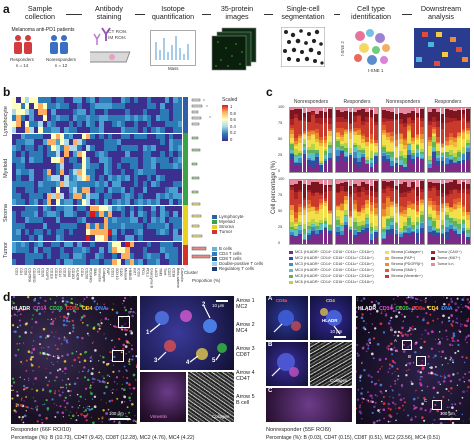 This screenshot has height=448, width=474. I want to click on legend-swatch, so click(214, 221).